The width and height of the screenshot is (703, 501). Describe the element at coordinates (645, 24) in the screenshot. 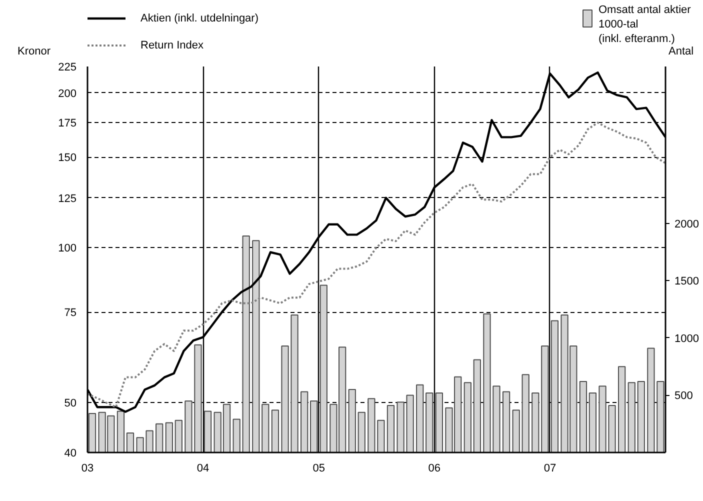

I see `legend-label: Omsatt antal aktier 1000-tal (inkl. efteranm.)` at that location.